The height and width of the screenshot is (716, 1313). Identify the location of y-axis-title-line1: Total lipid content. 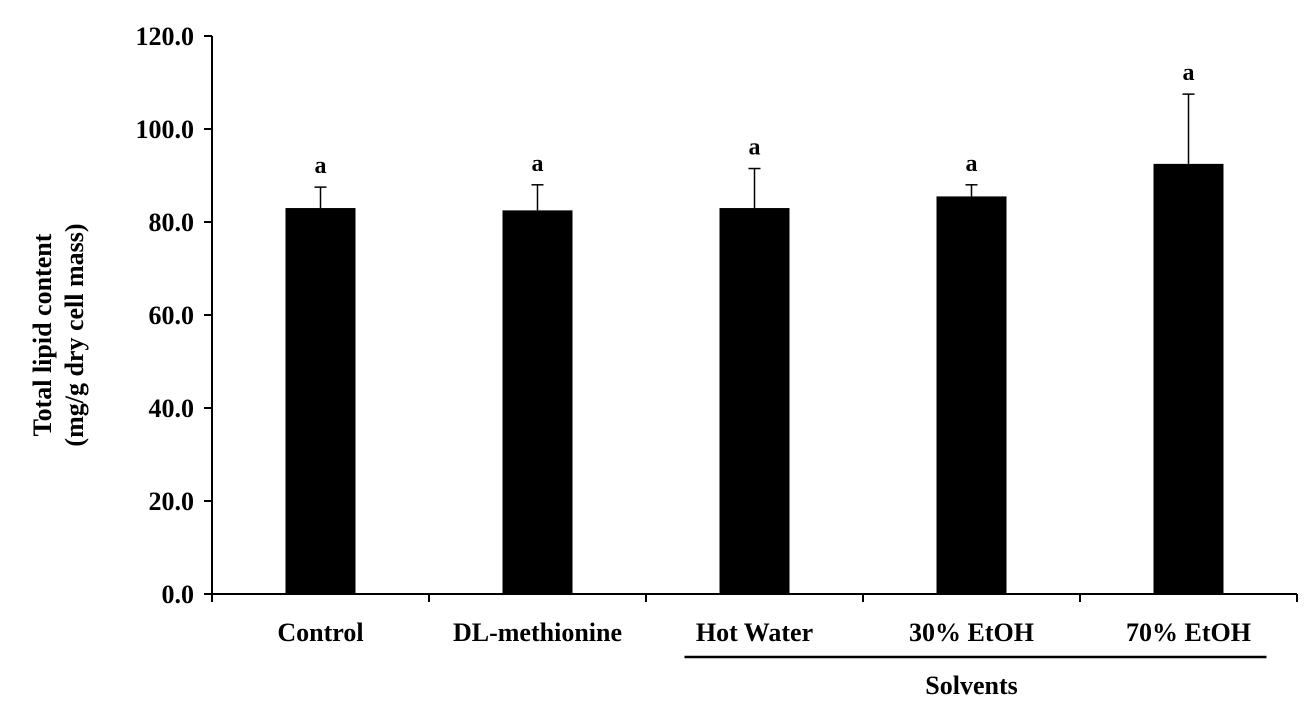
(42, 334).